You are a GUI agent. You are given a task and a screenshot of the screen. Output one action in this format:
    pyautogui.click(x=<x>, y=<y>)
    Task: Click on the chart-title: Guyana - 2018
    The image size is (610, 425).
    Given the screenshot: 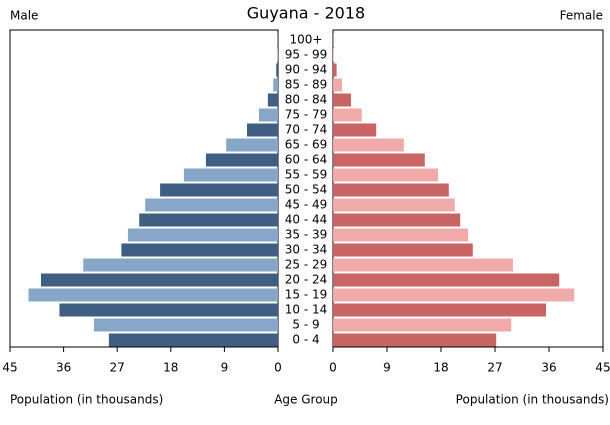 What is the action you would take?
    pyautogui.click(x=306, y=13)
    